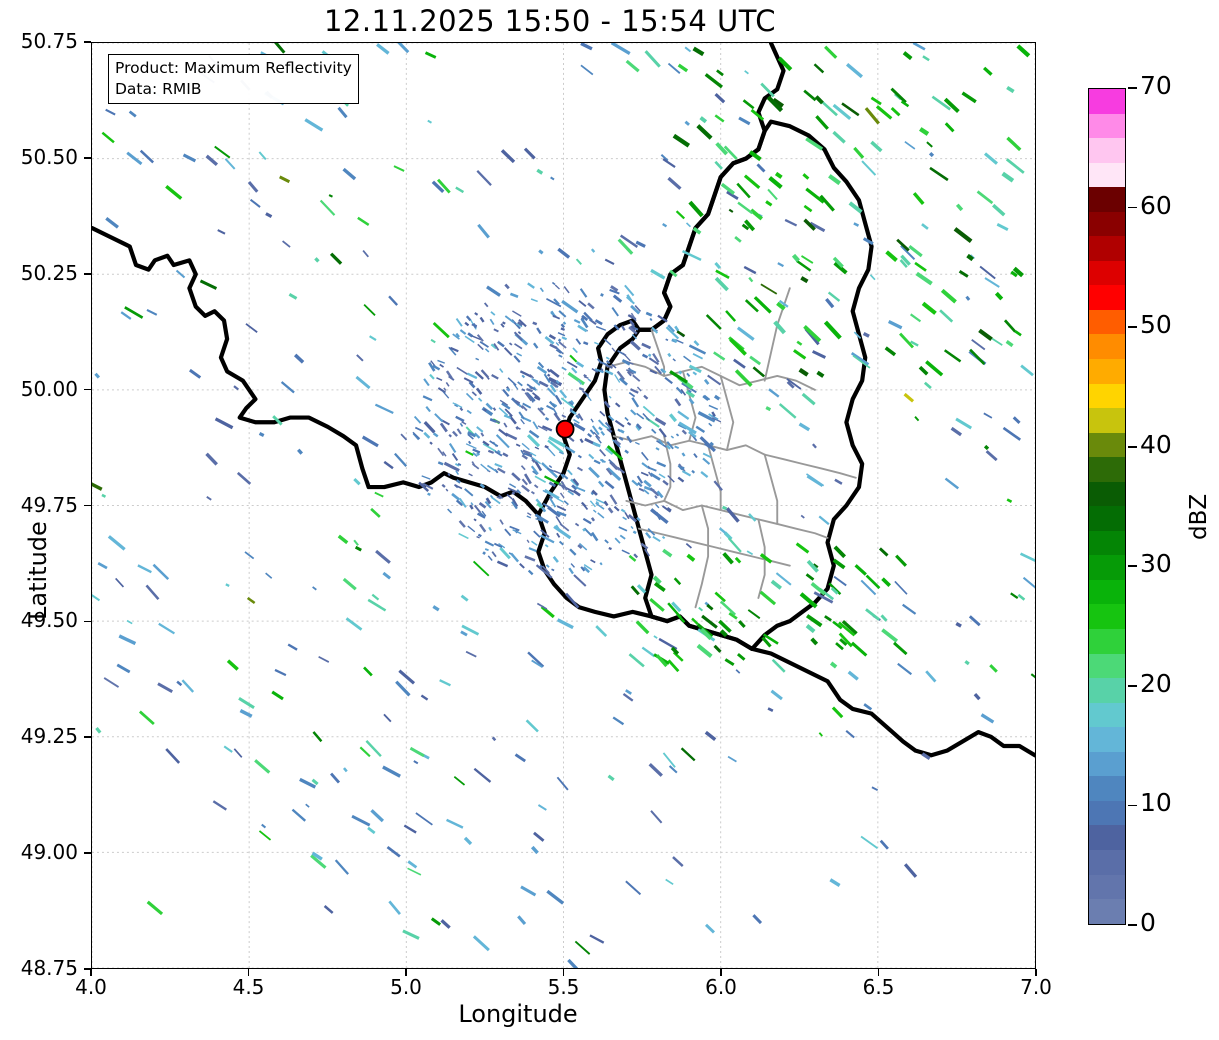 The image size is (1219, 1040). What do you see at coordinates (1107, 690) in the screenshot?
I see `colorbar-band` at bounding box center [1107, 690].